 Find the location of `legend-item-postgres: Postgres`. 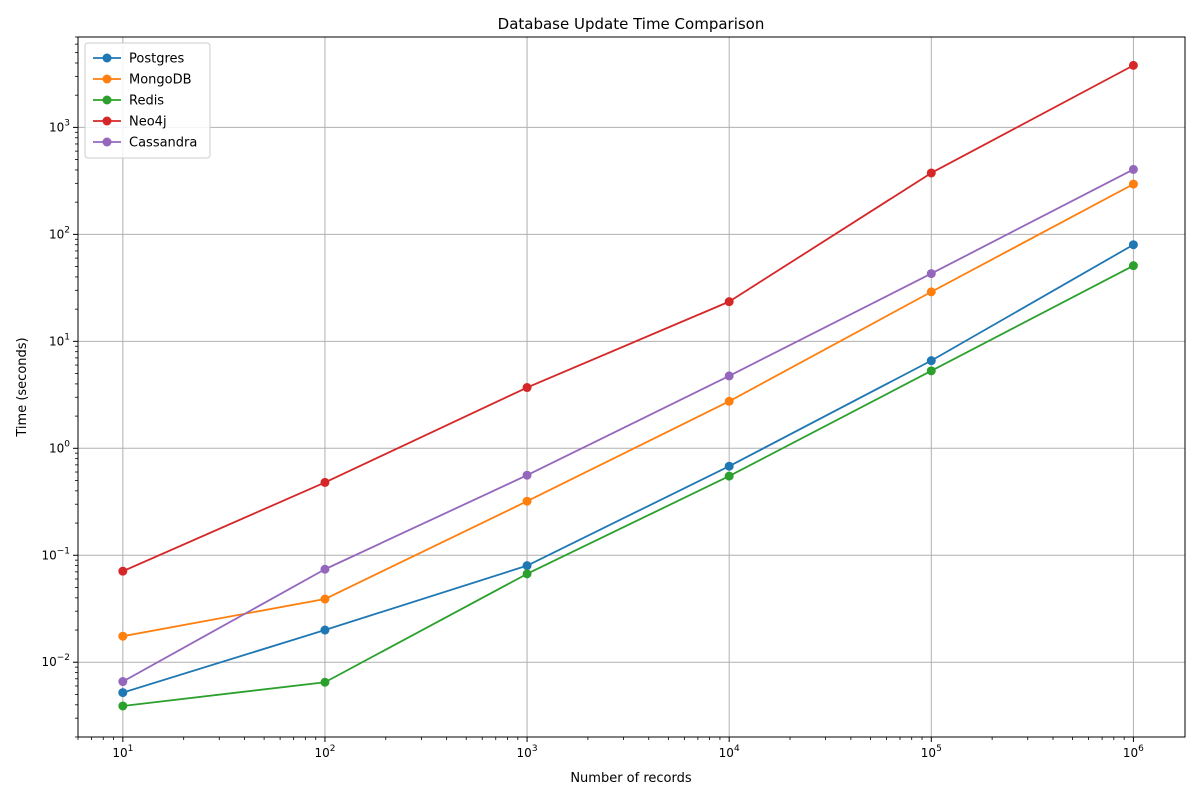

legend-item-postgres: Postgres is located at coordinates (139, 59).